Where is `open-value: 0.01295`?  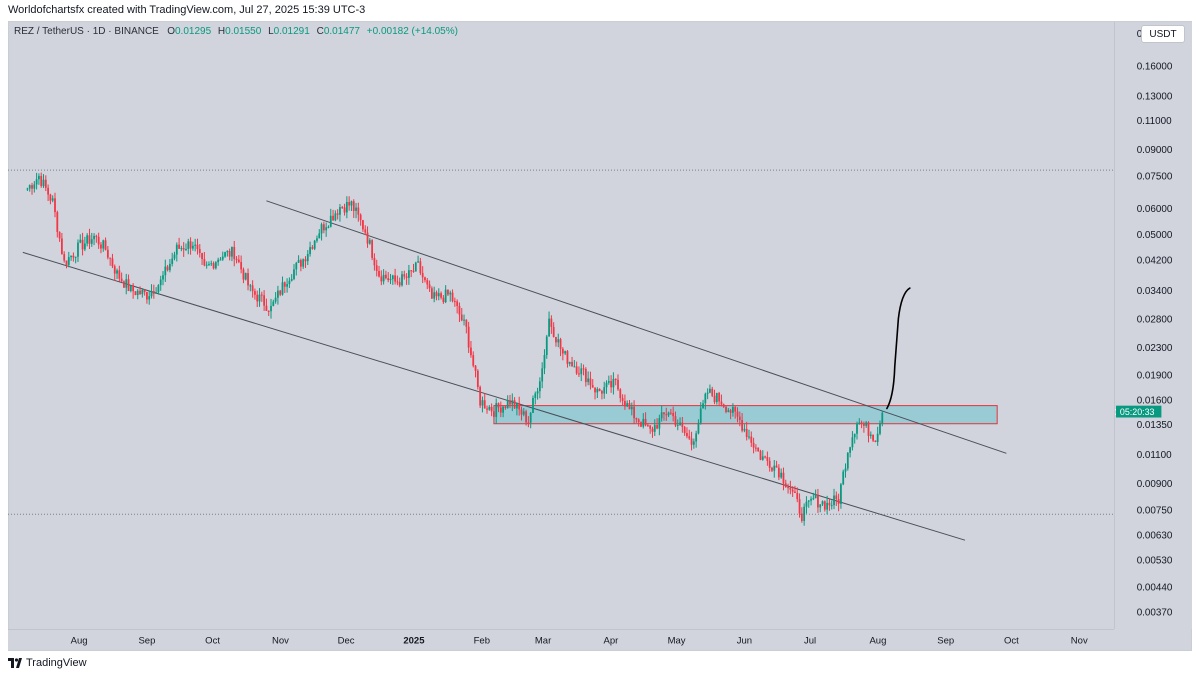 open-value: 0.01295 is located at coordinates (193, 31).